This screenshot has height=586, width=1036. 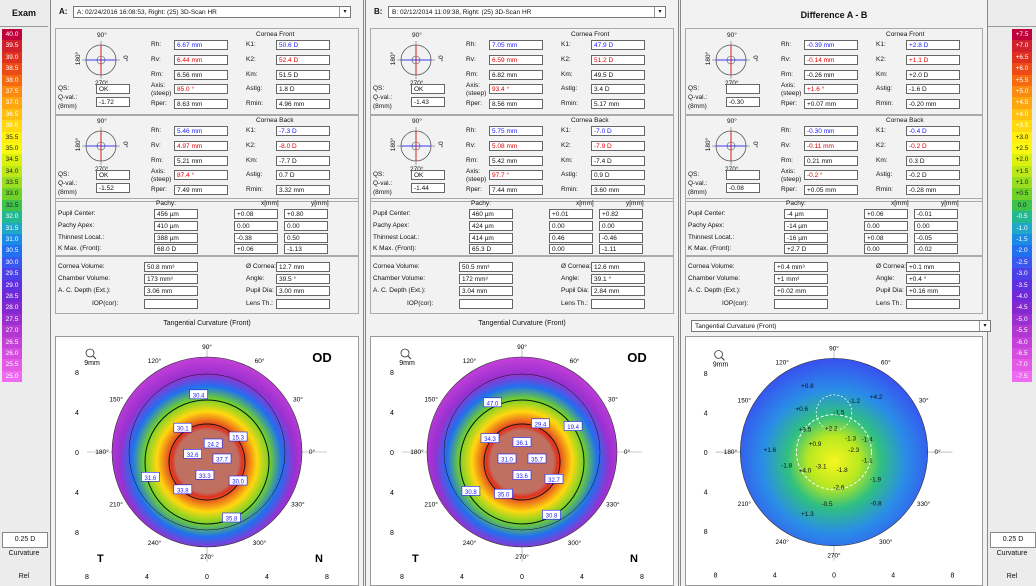 I want to click on scale-value: -6.5, so click(x=1022, y=353).